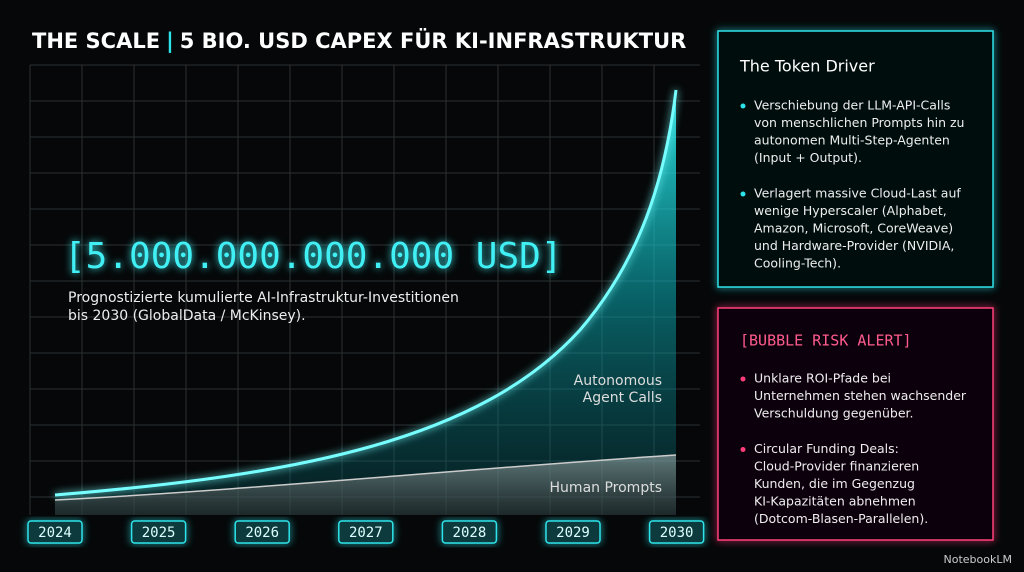 This screenshot has width=1024, height=572. I want to click on bullet-text: autonomen Multi-Step-Agenten, so click(852, 140).